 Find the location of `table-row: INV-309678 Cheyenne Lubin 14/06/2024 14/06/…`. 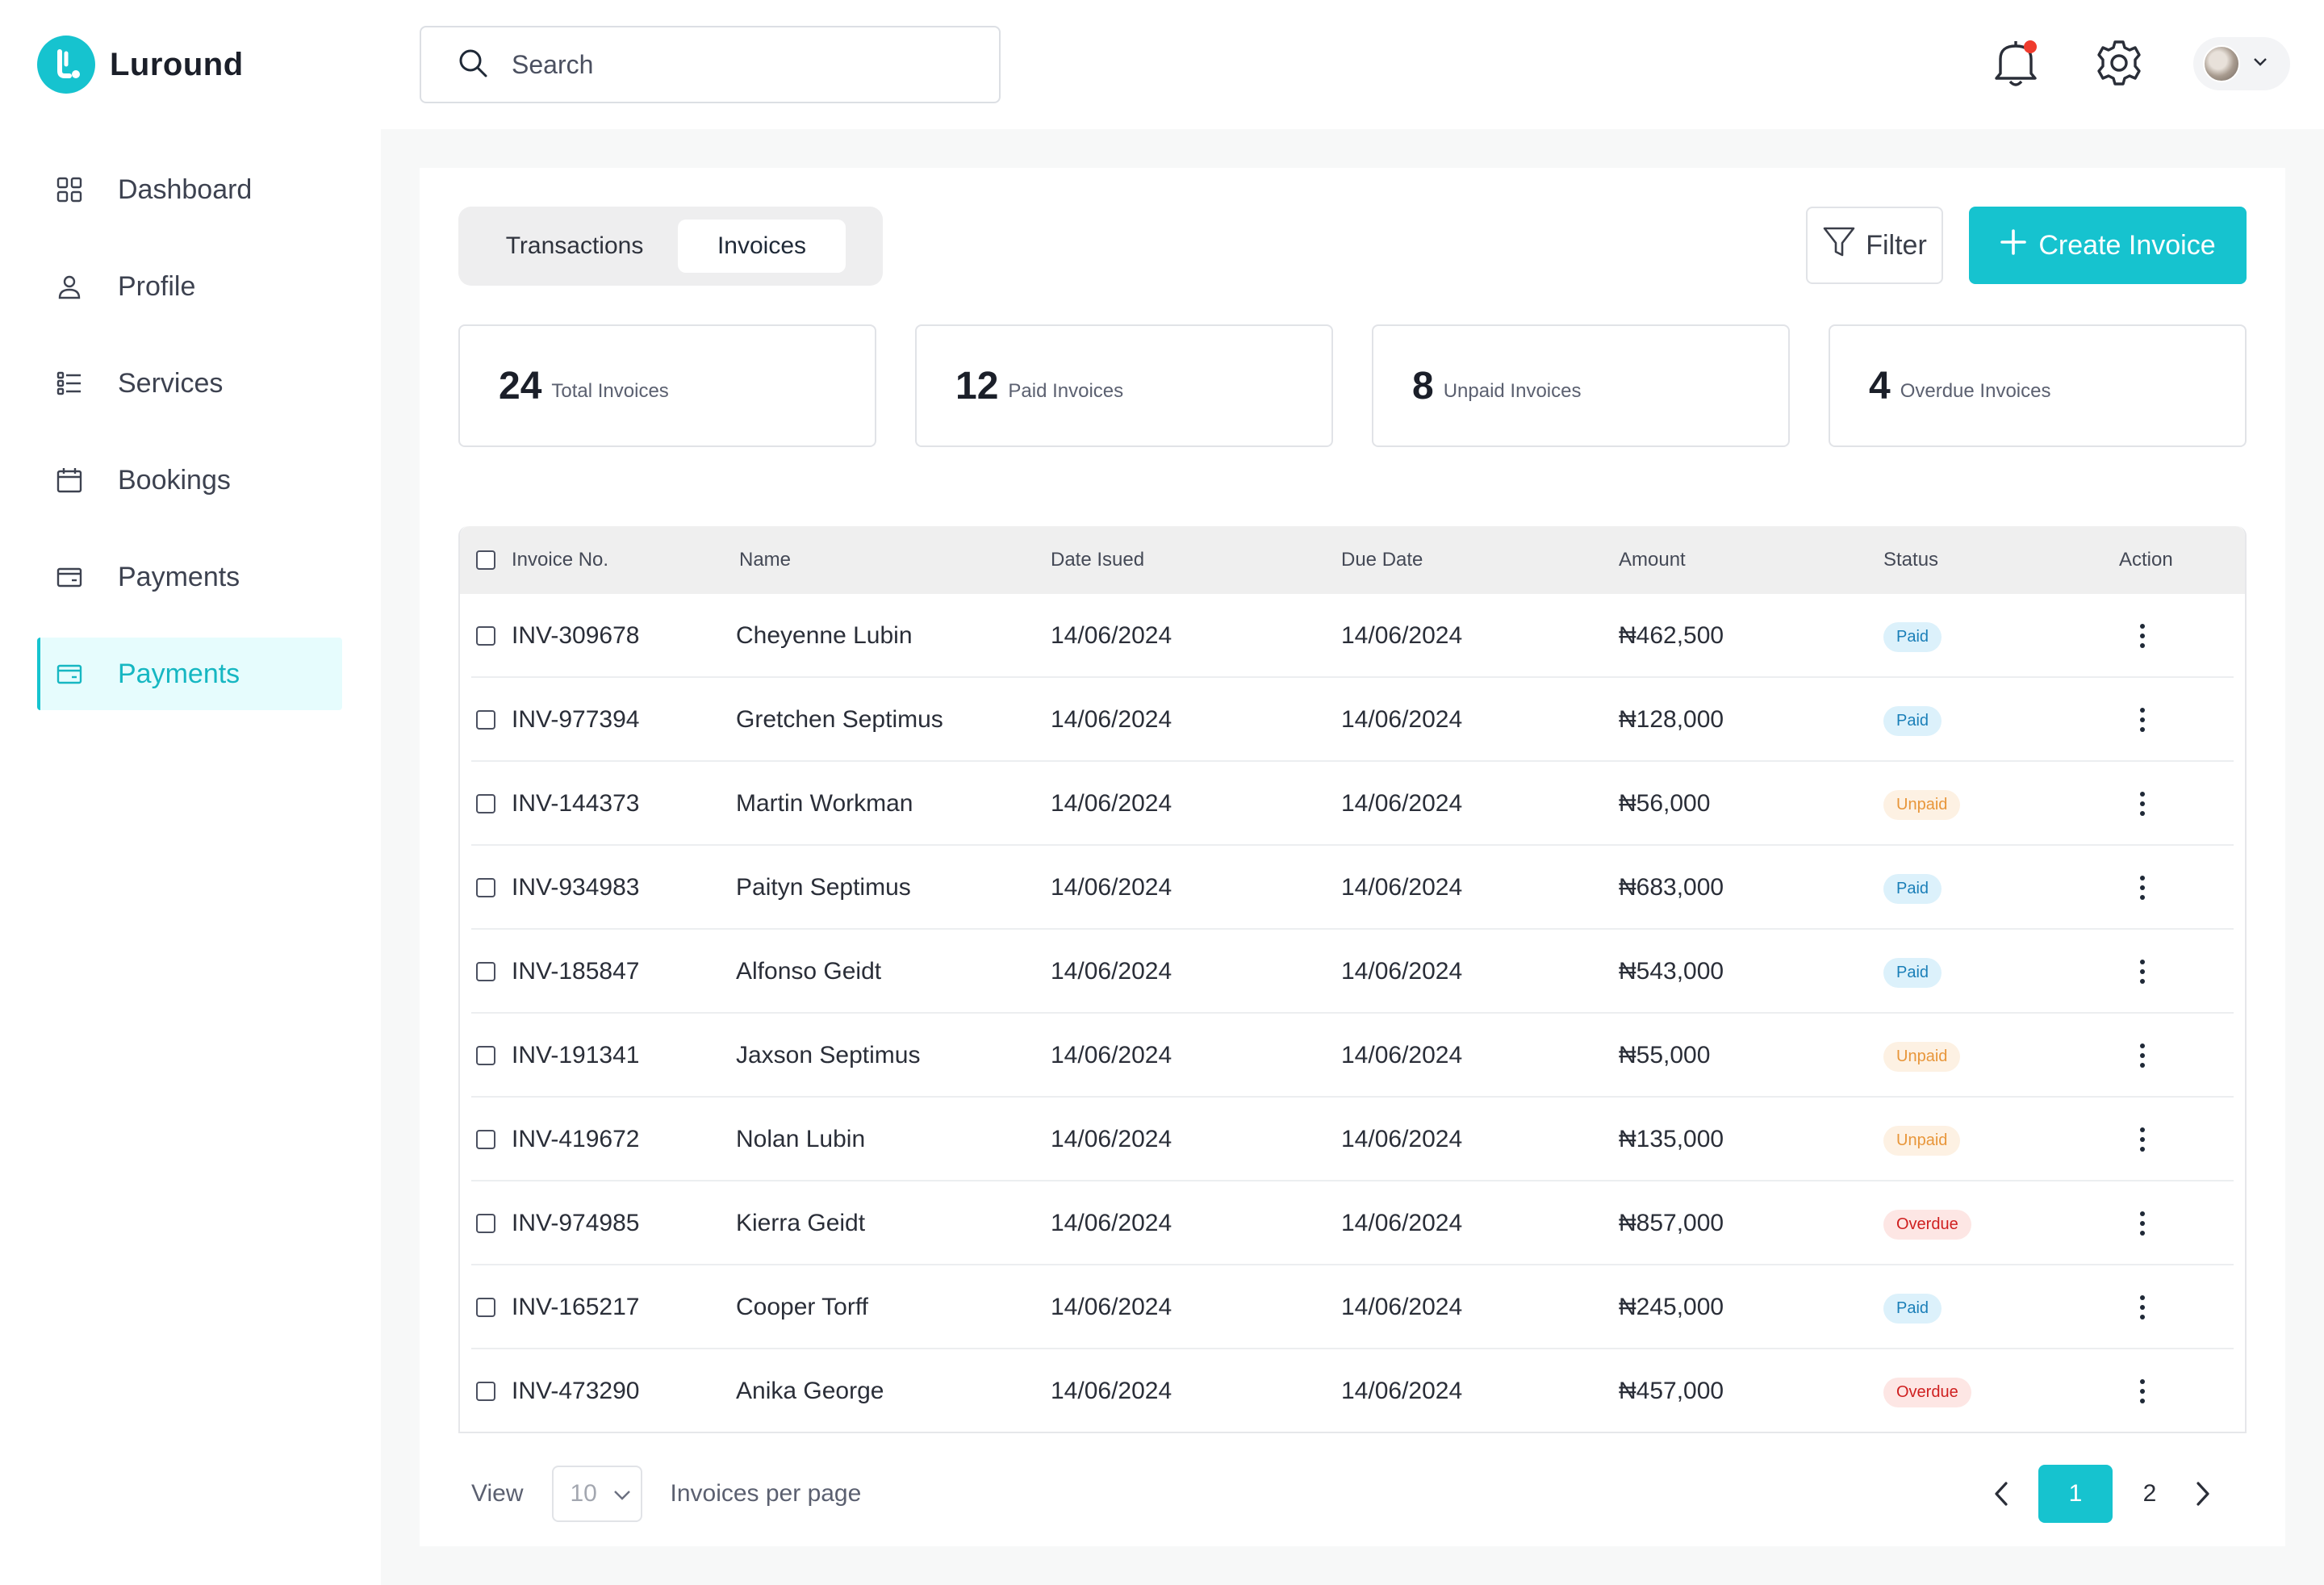

table-row: INV-309678 Cheyenne Lubin 14/06/2024 14/06/… is located at coordinates (1352, 636).